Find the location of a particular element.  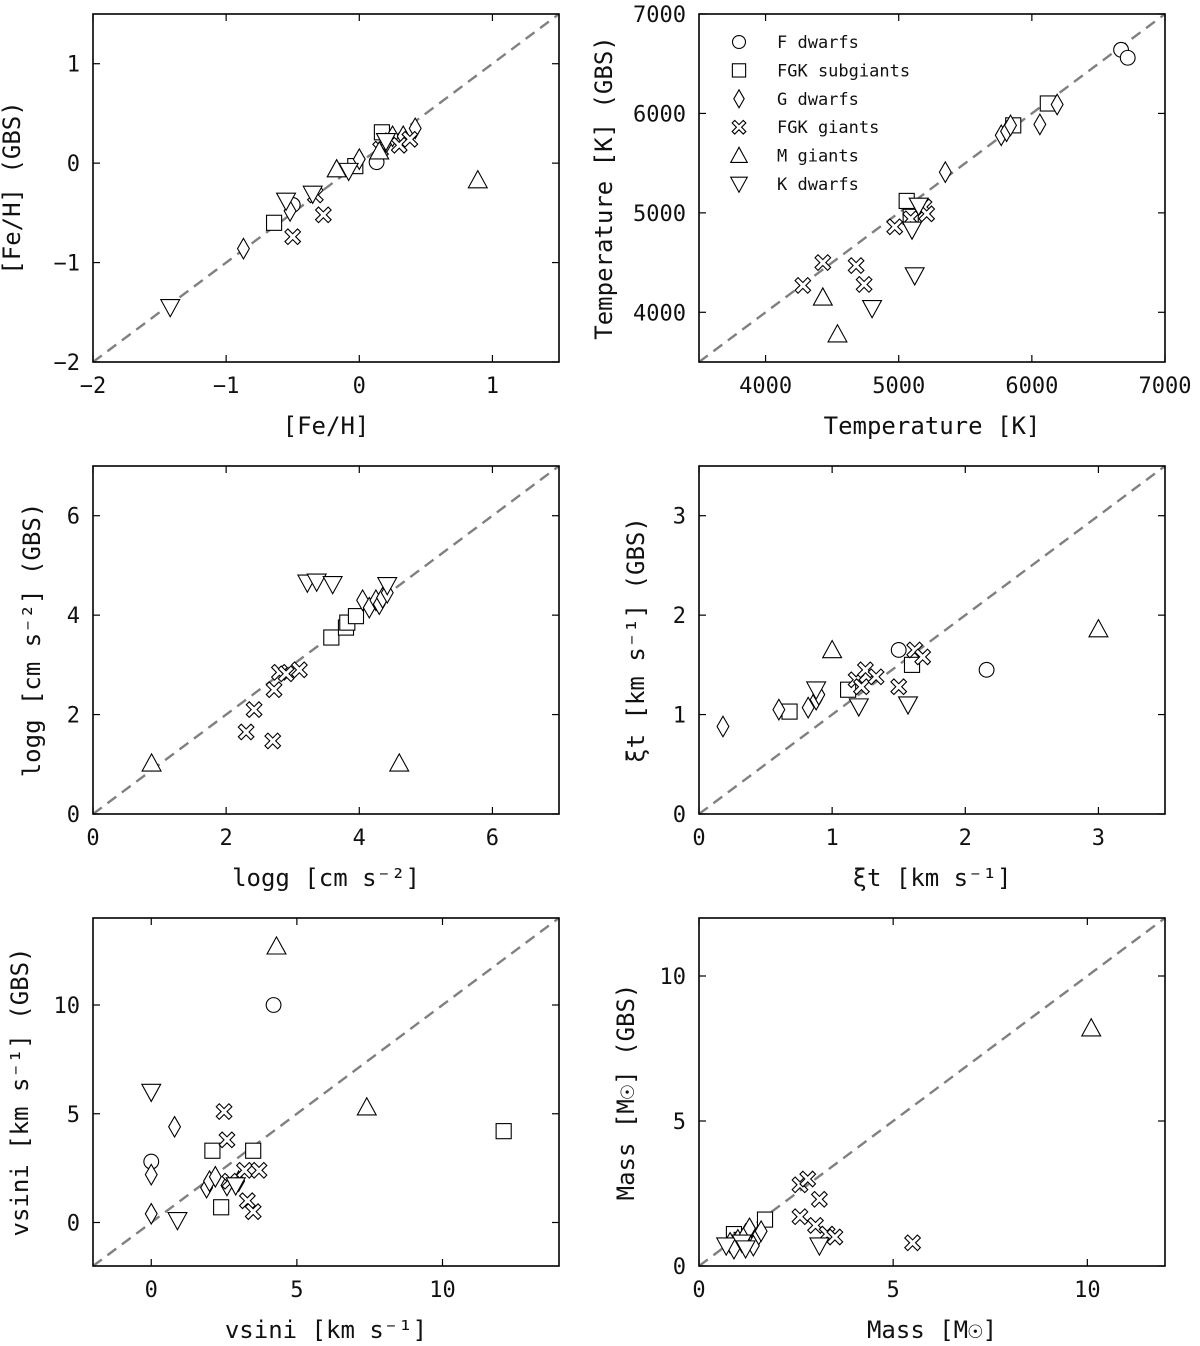

legend-label: G dwarfs is located at coordinates (818, 100).